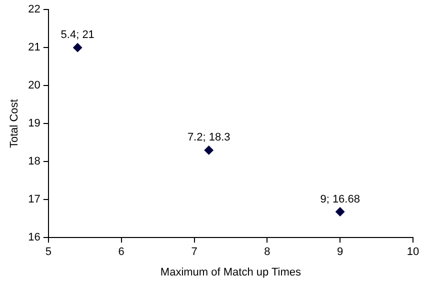 This screenshot has height=285, width=427. What do you see at coordinates (340, 199) in the screenshot?
I see `data-label: 9; 16.68` at bounding box center [340, 199].